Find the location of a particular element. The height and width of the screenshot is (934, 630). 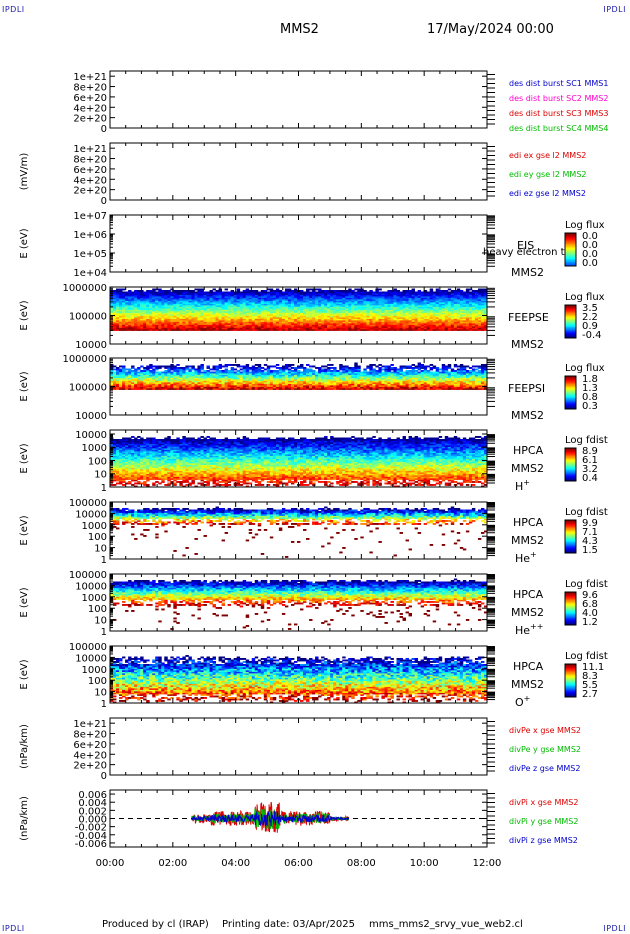

corner-label-top-left: IPDLI is located at coordinates (13, 9).